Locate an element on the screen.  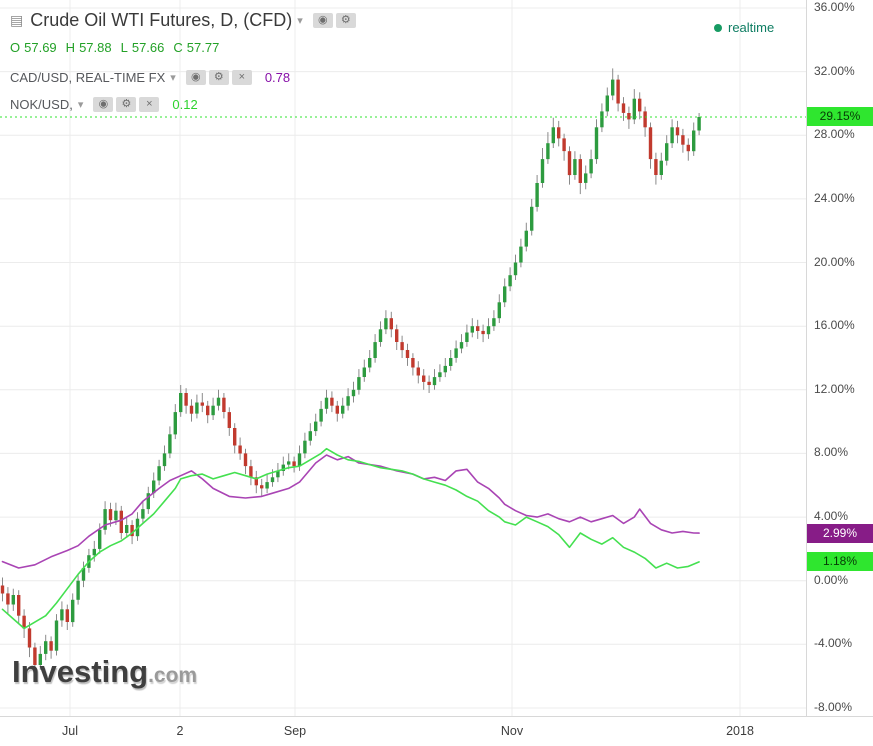
symbol-title: Crude Oil WTI Futures, D, (CFD) is located at coordinates (161, 20).